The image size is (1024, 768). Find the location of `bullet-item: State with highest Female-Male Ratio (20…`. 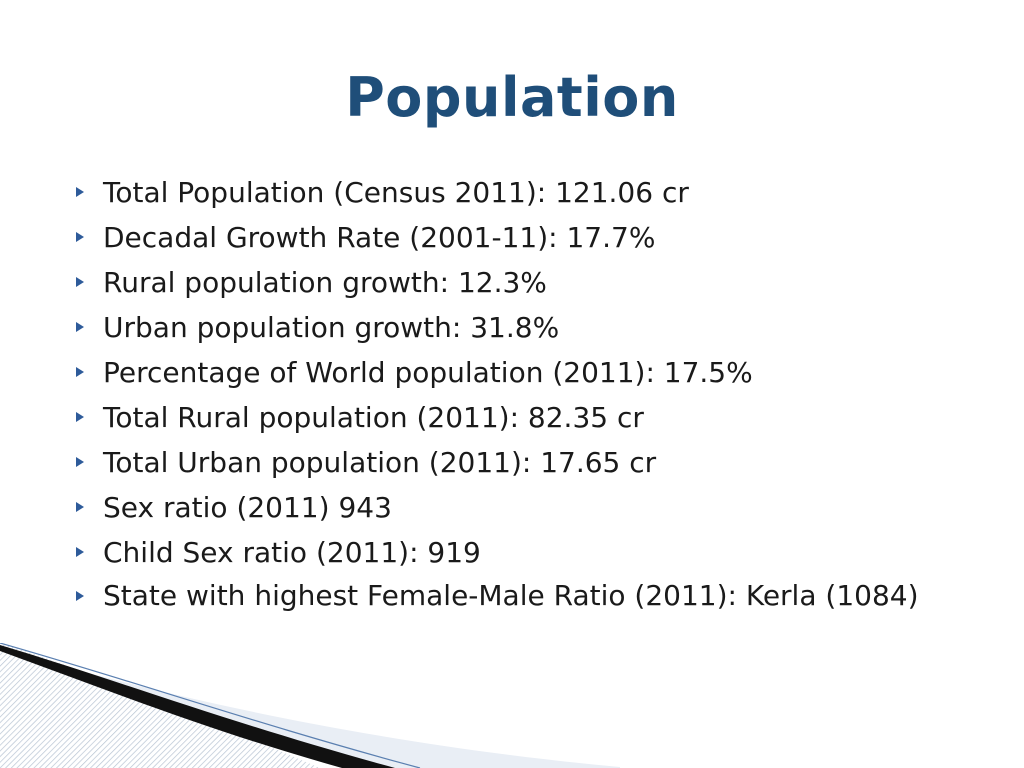

bullet-item: State with highest Female-Male Ratio (20… is located at coordinates (502, 596).